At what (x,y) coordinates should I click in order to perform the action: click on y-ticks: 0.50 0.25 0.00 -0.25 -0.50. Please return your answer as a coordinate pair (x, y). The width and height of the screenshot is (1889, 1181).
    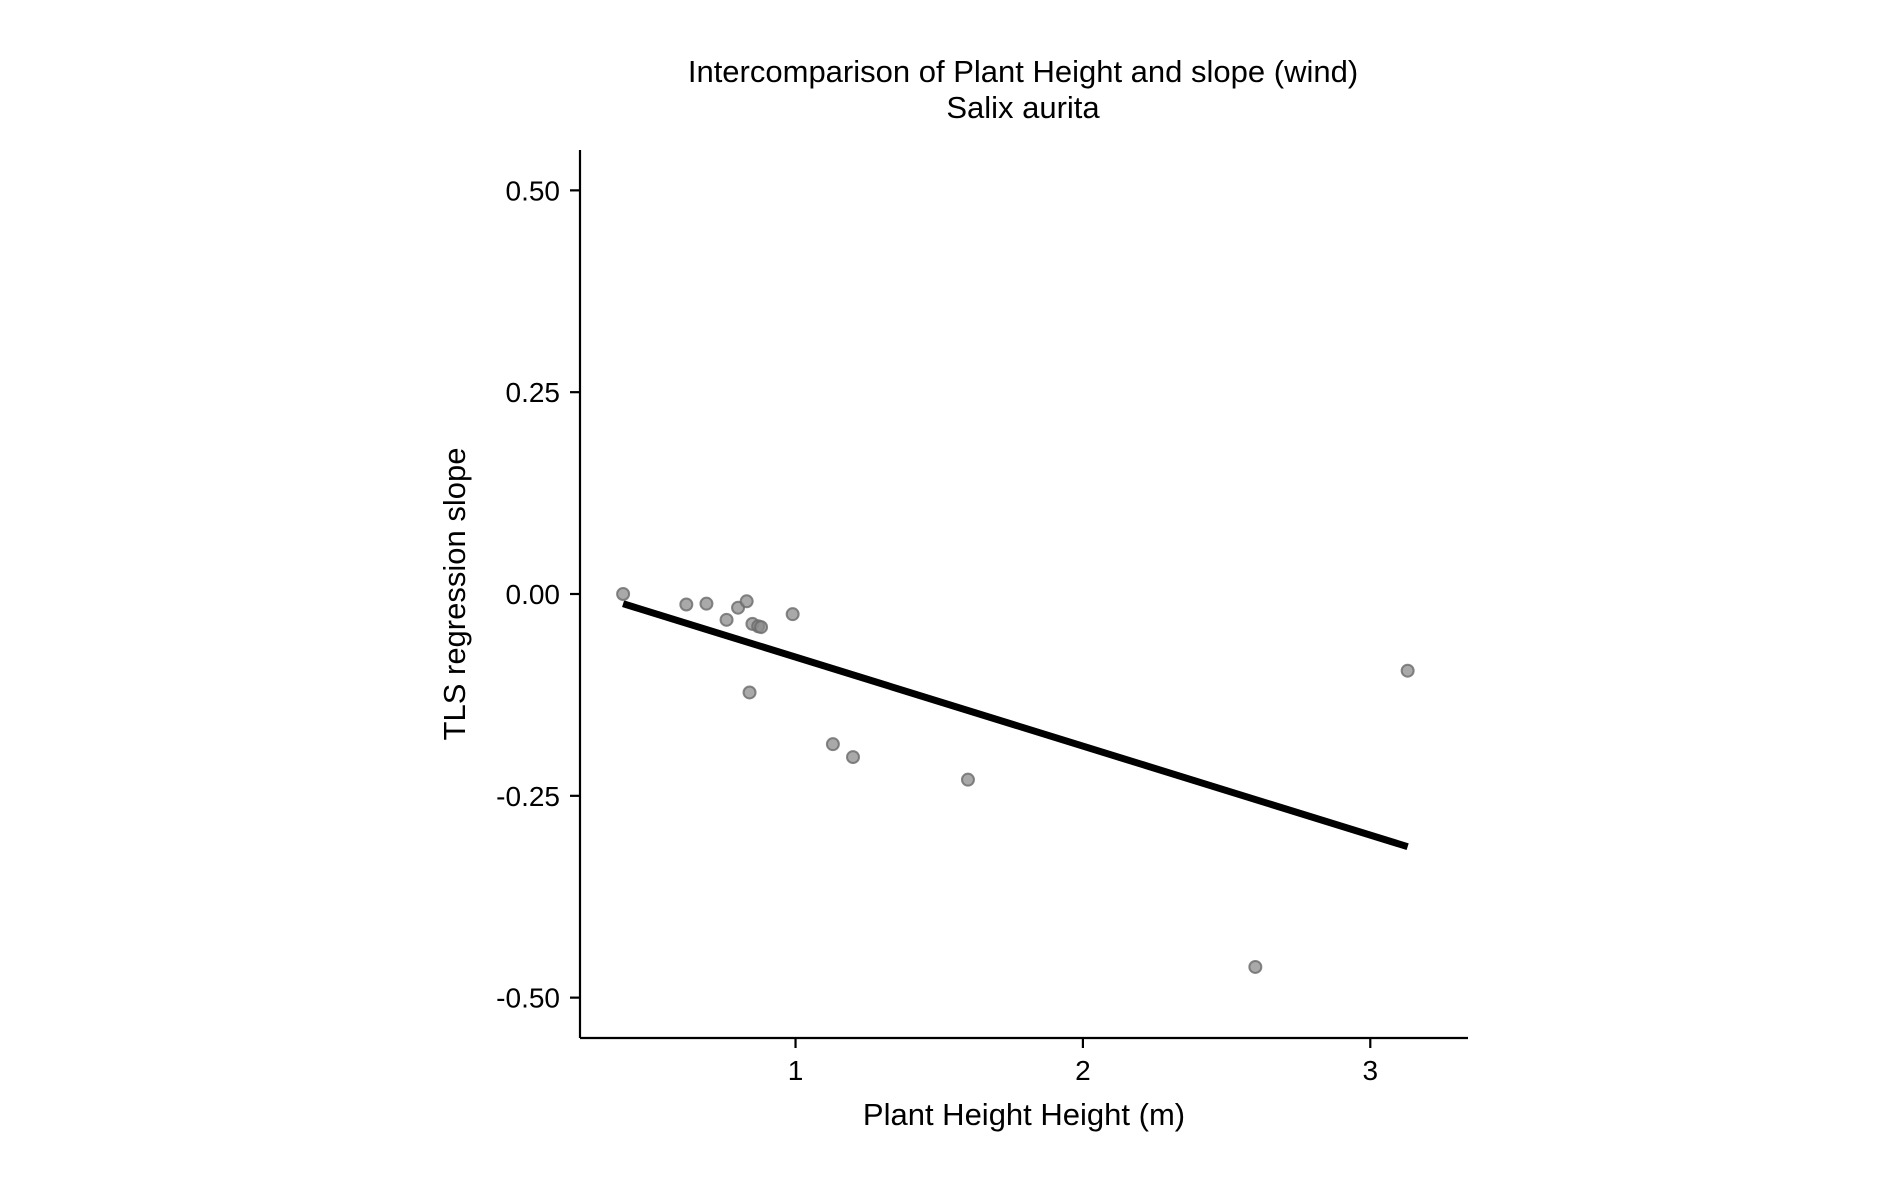
    Looking at the image, I should click on (538, 594).